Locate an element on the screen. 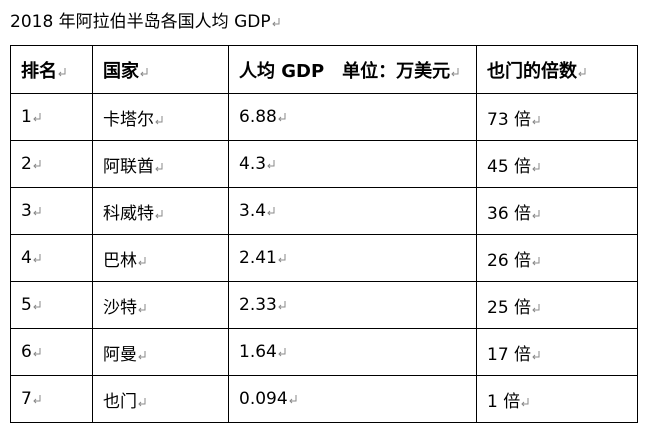 Image resolution: width=646 pixels, height=437 pixels. table-cell-text: 17 倍 is located at coordinates (509, 354).